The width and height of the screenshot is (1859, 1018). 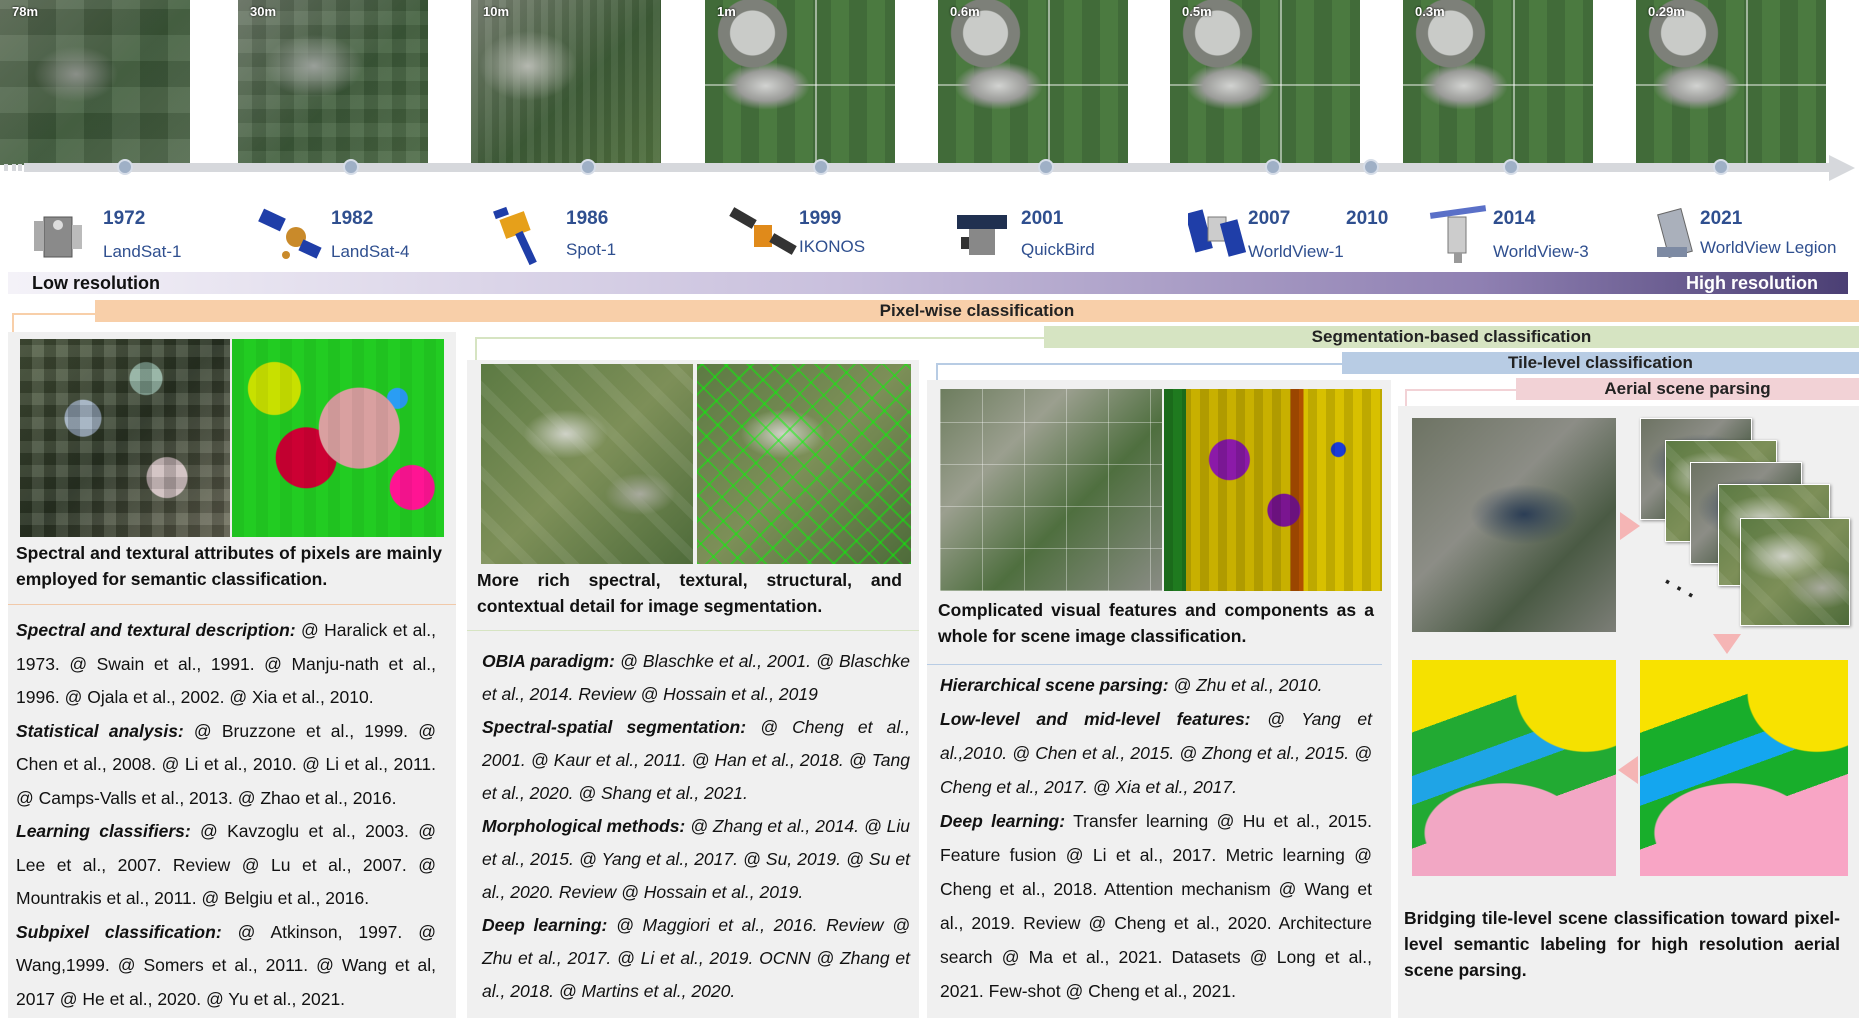 I want to click on timeline-arrowhead, so click(x=1842, y=168).